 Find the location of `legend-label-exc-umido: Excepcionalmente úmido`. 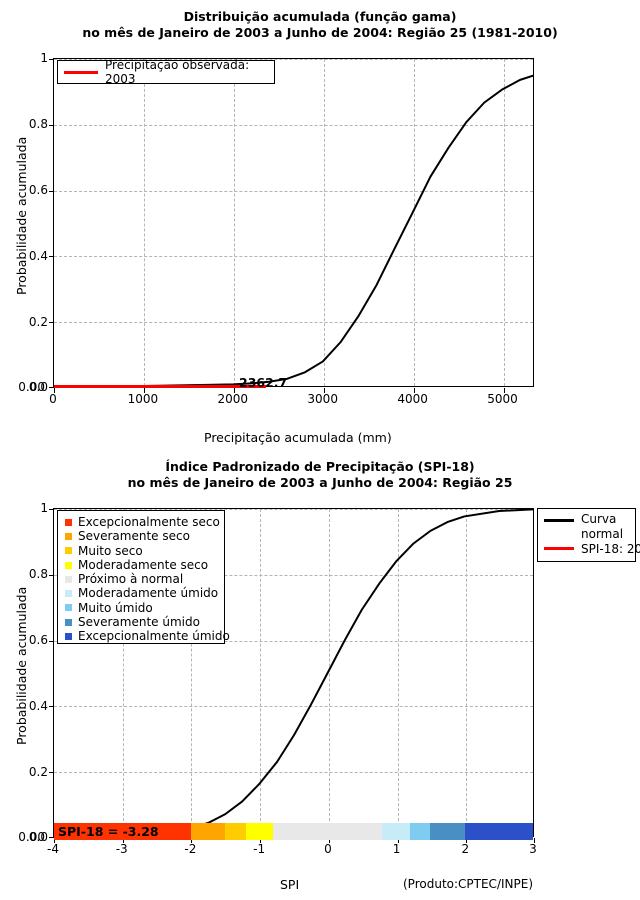

legend-label-exc-umido: Excepcionalmente úmido is located at coordinates (154, 636).